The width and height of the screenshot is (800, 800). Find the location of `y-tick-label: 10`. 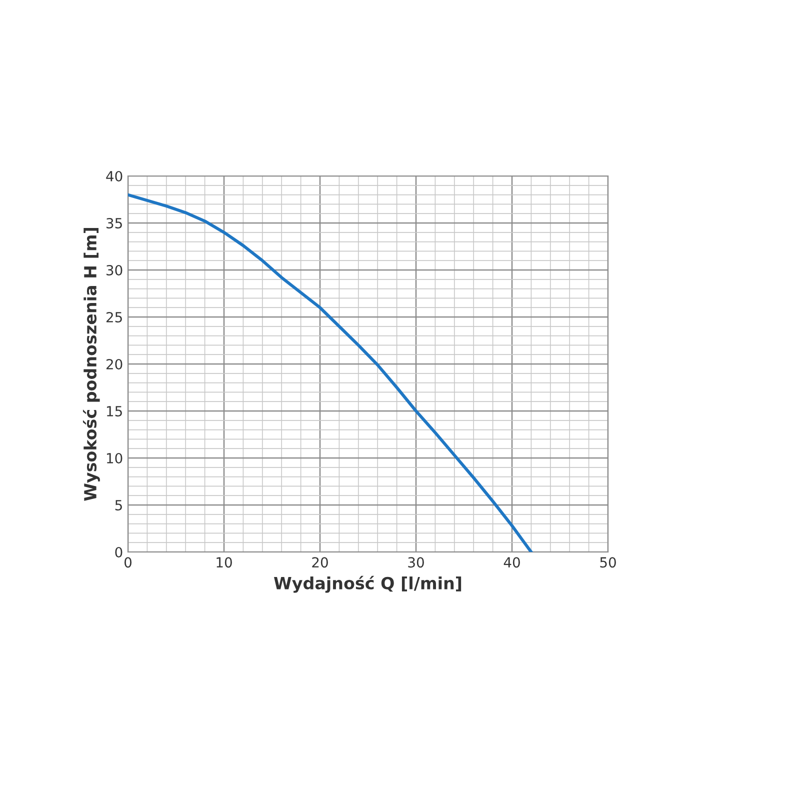

y-tick-label: 10 is located at coordinates (114, 458).